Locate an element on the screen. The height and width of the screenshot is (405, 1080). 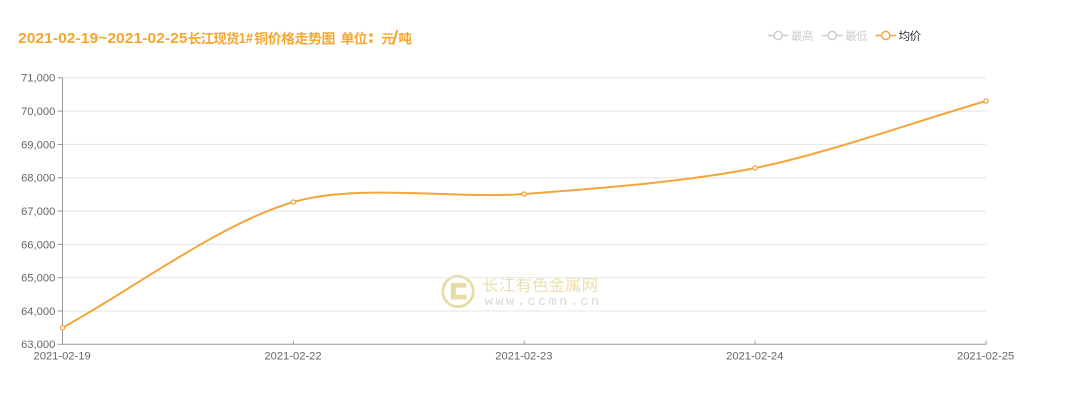
svg-text: 2021-02-22 is located at coordinates (292, 357).